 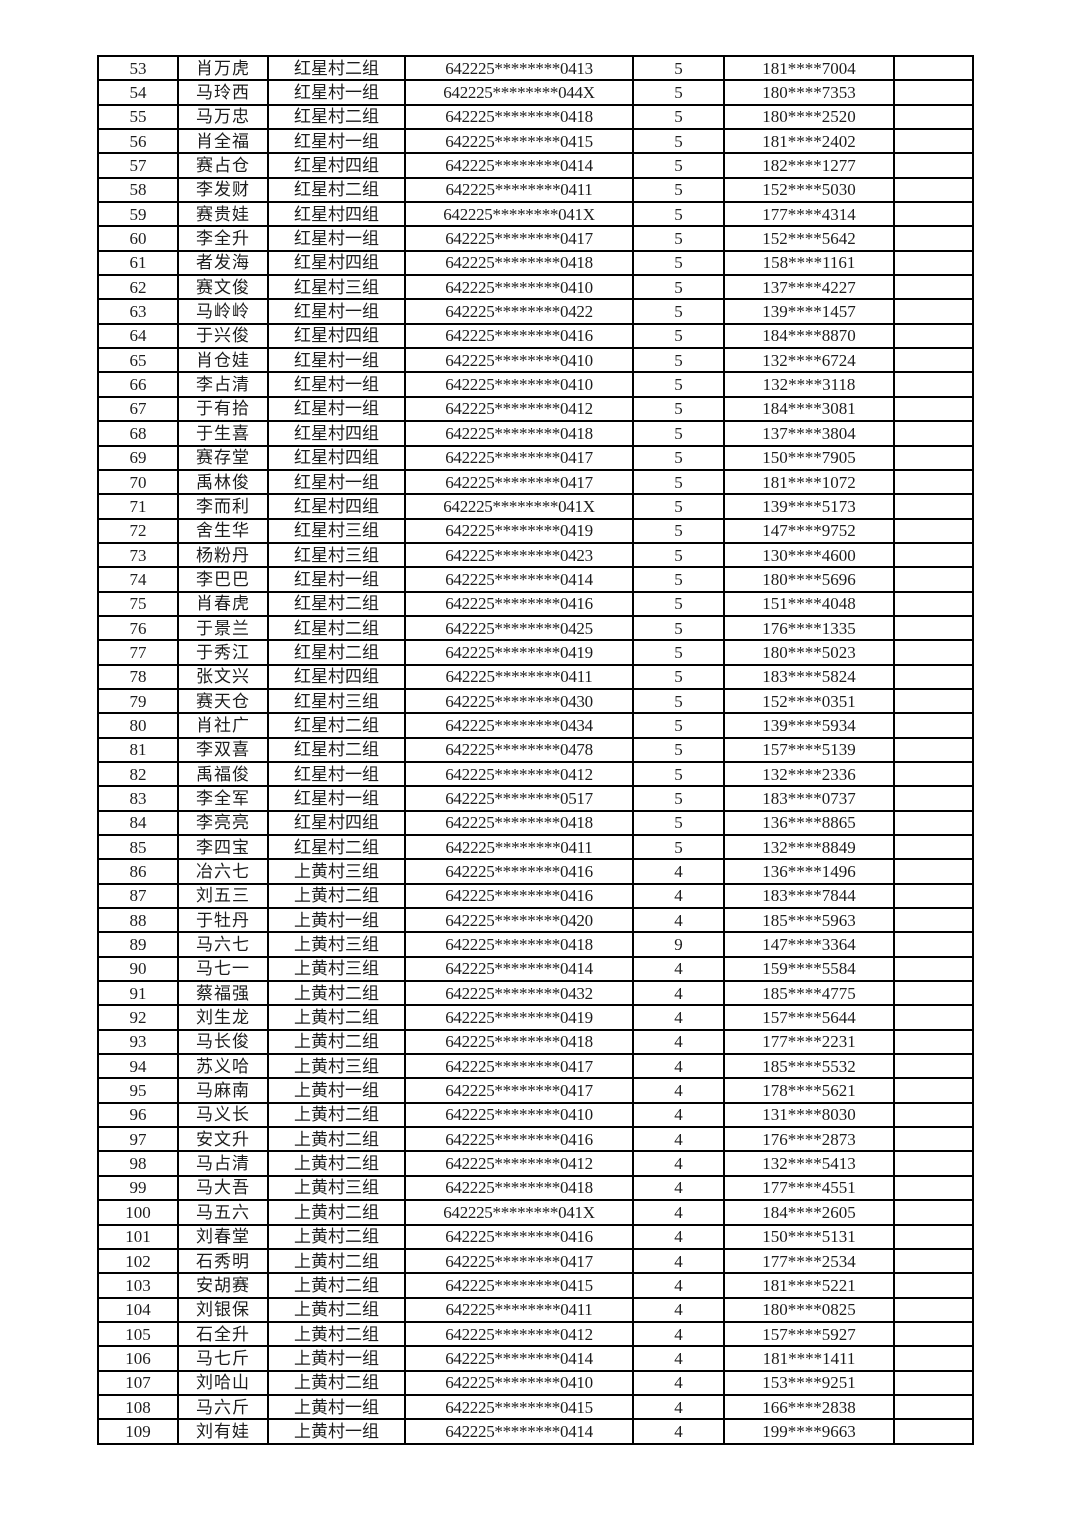 What do you see at coordinates (809, 336) in the screenshot?
I see `cell-masked-phone: 184****8870` at bounding box center [809, 336].